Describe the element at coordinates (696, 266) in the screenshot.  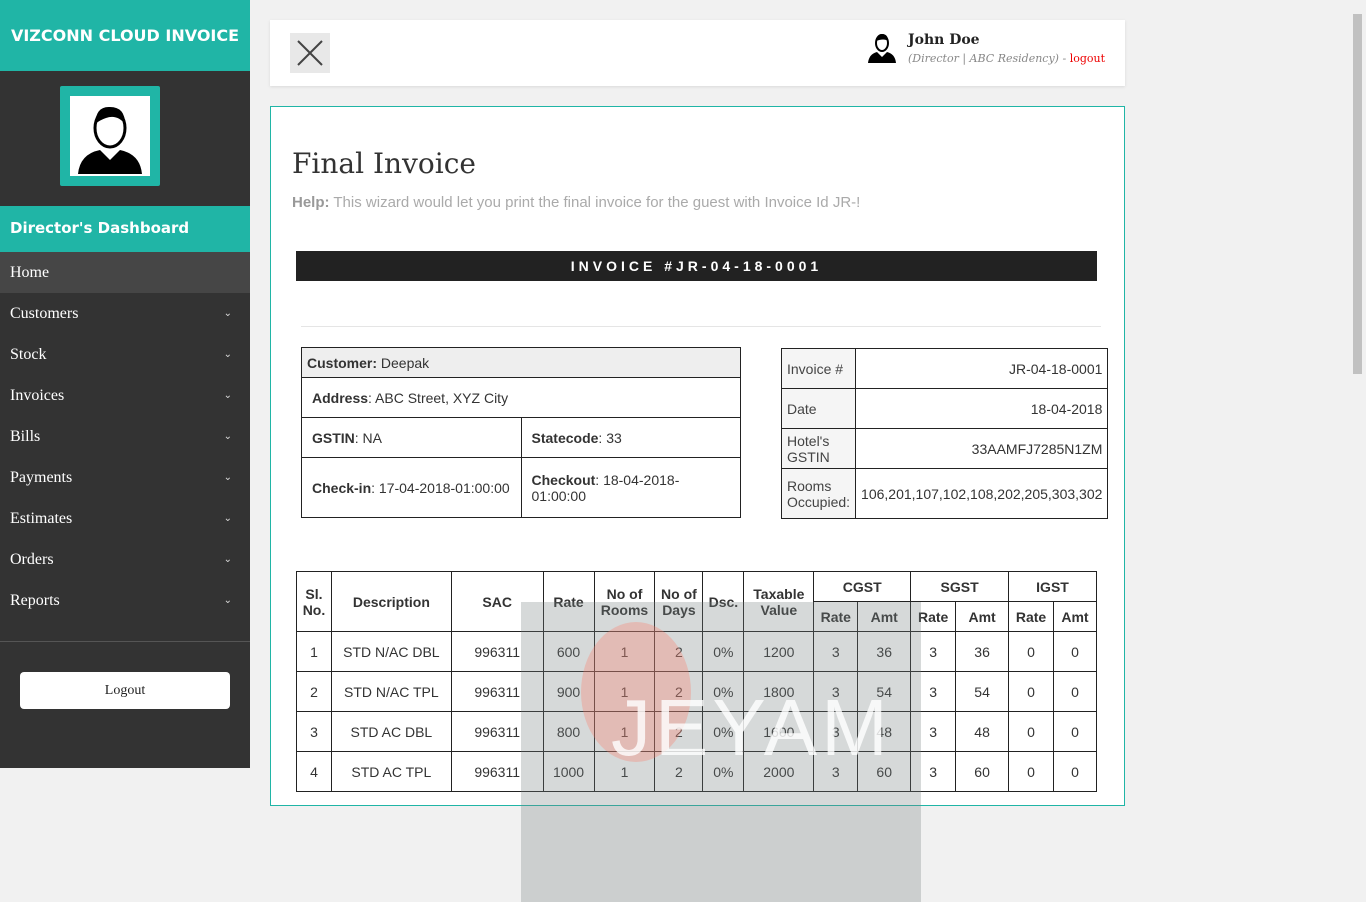
I see `invoice-banner: INVOICE #JR-04-18-0001` at that location.